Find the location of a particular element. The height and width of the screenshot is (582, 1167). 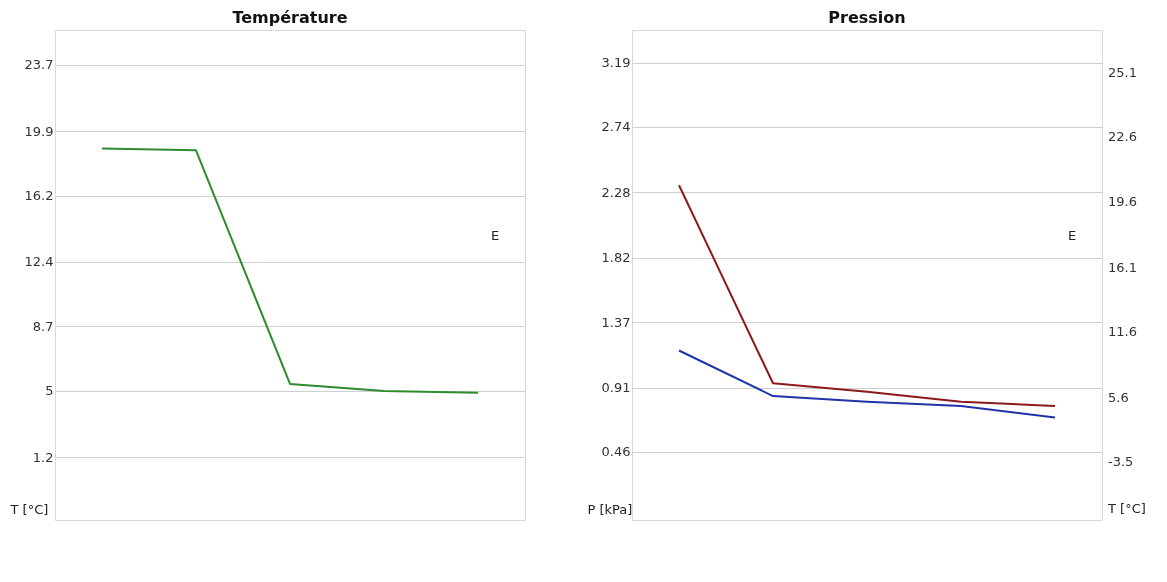

y-tick-label: 19.9 is located at coordinates (39, 131).